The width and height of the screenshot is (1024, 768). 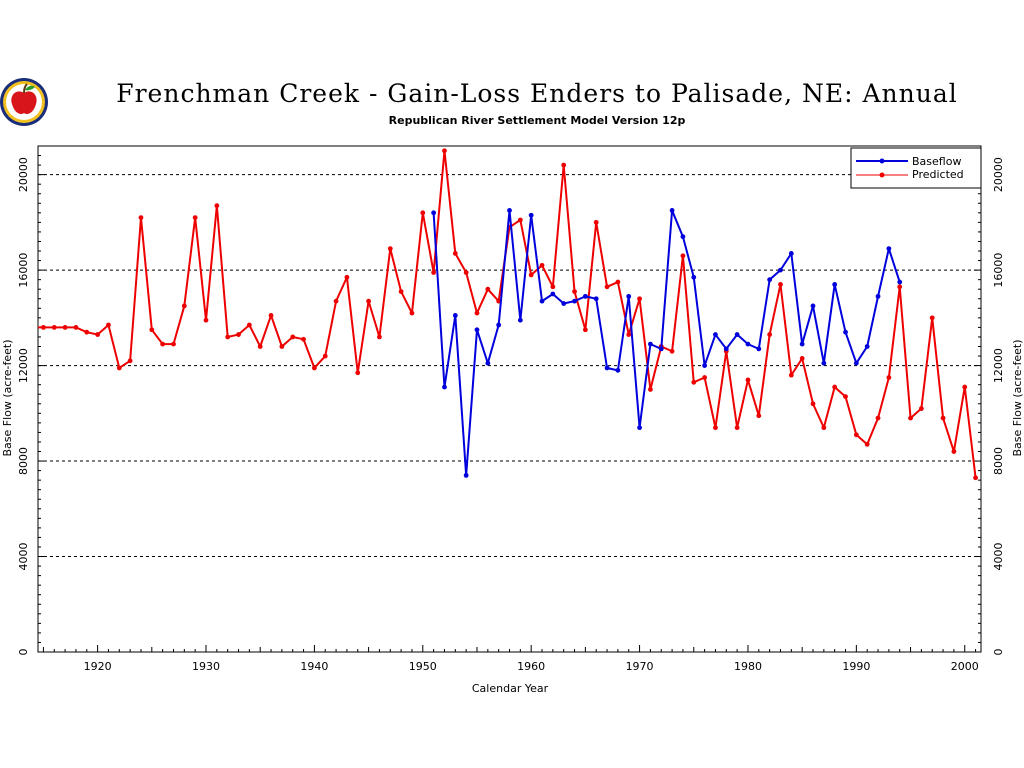 What do you see at coordinates (796, 366) in the screenshot?
I see `predicted-segment-1984` at bounding box center [796, 366].